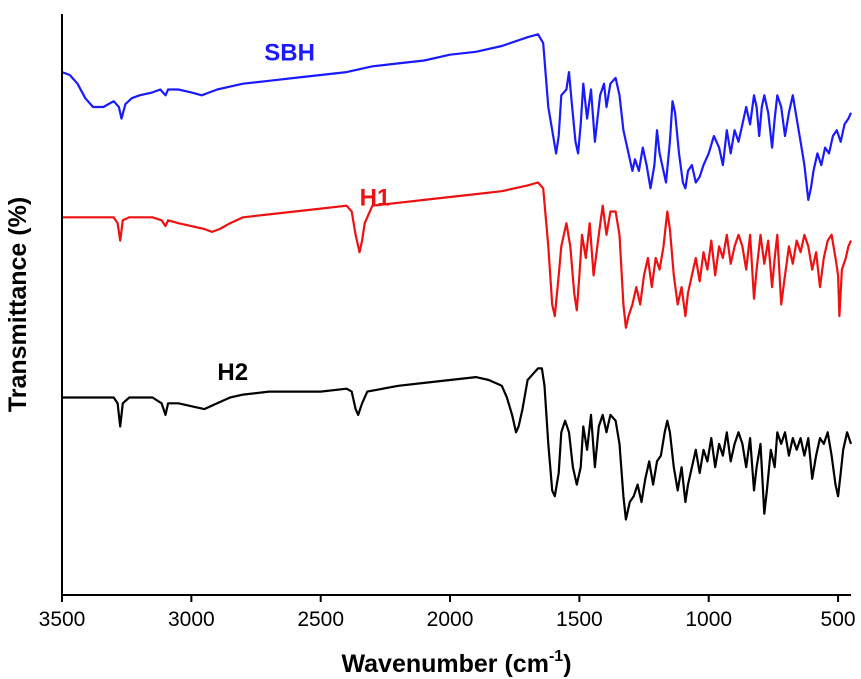 This screenshot has width=861, height=679. I want to click on series-labels: SBH H1 H2, so click(303, 212).